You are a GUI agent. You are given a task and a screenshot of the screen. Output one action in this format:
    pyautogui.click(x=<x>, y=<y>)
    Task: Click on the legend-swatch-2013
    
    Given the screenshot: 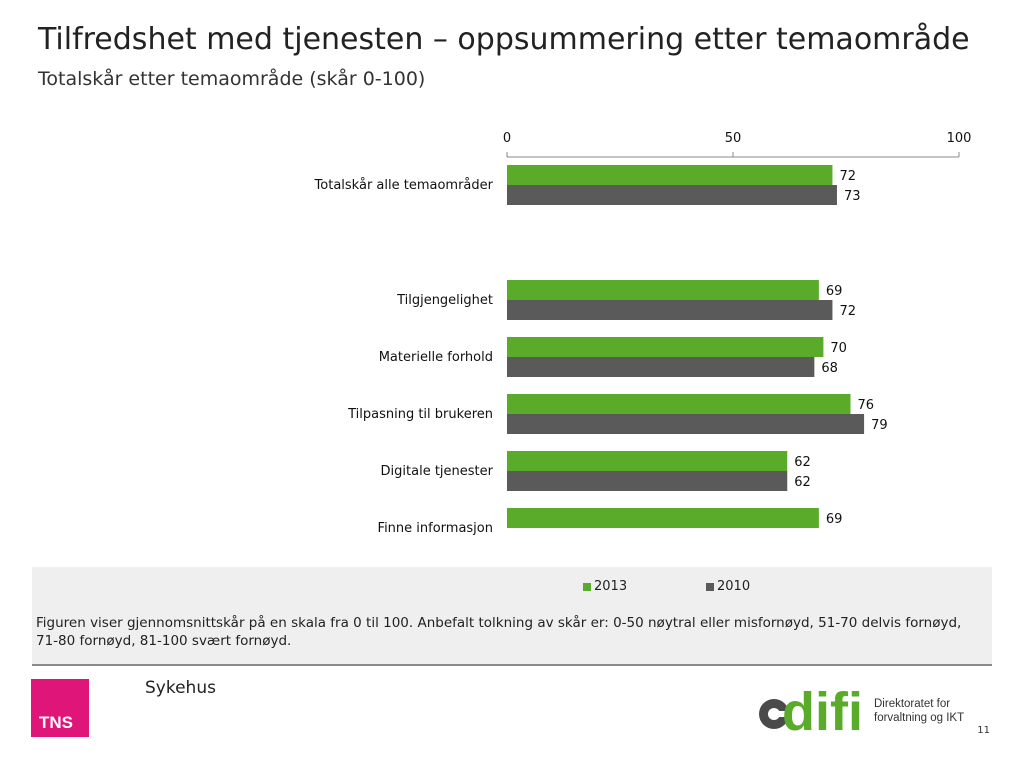 What is the action you would take?
    pyautogui.click(x=587, y=586)
    